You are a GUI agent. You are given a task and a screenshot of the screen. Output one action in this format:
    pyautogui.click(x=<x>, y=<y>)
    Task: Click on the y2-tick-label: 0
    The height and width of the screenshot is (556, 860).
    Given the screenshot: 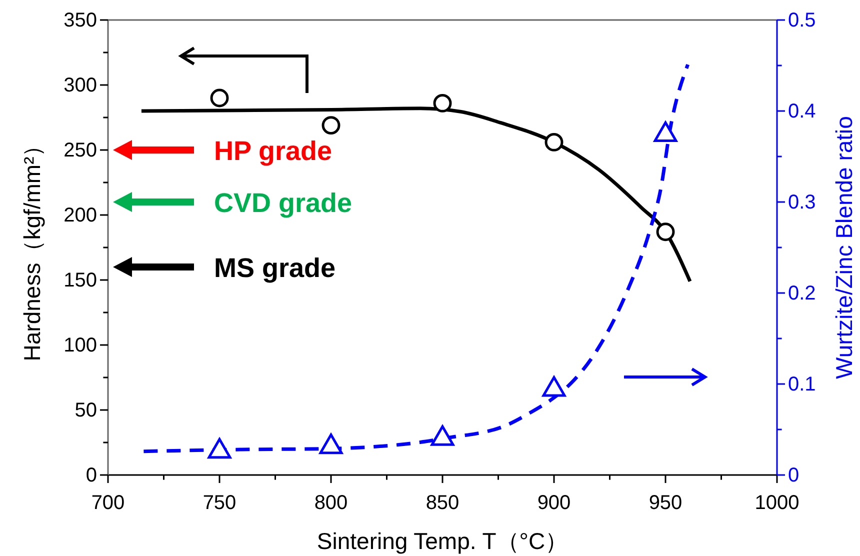 What is the action you would take?
    pyautogui.click(x=794, y=475)
    